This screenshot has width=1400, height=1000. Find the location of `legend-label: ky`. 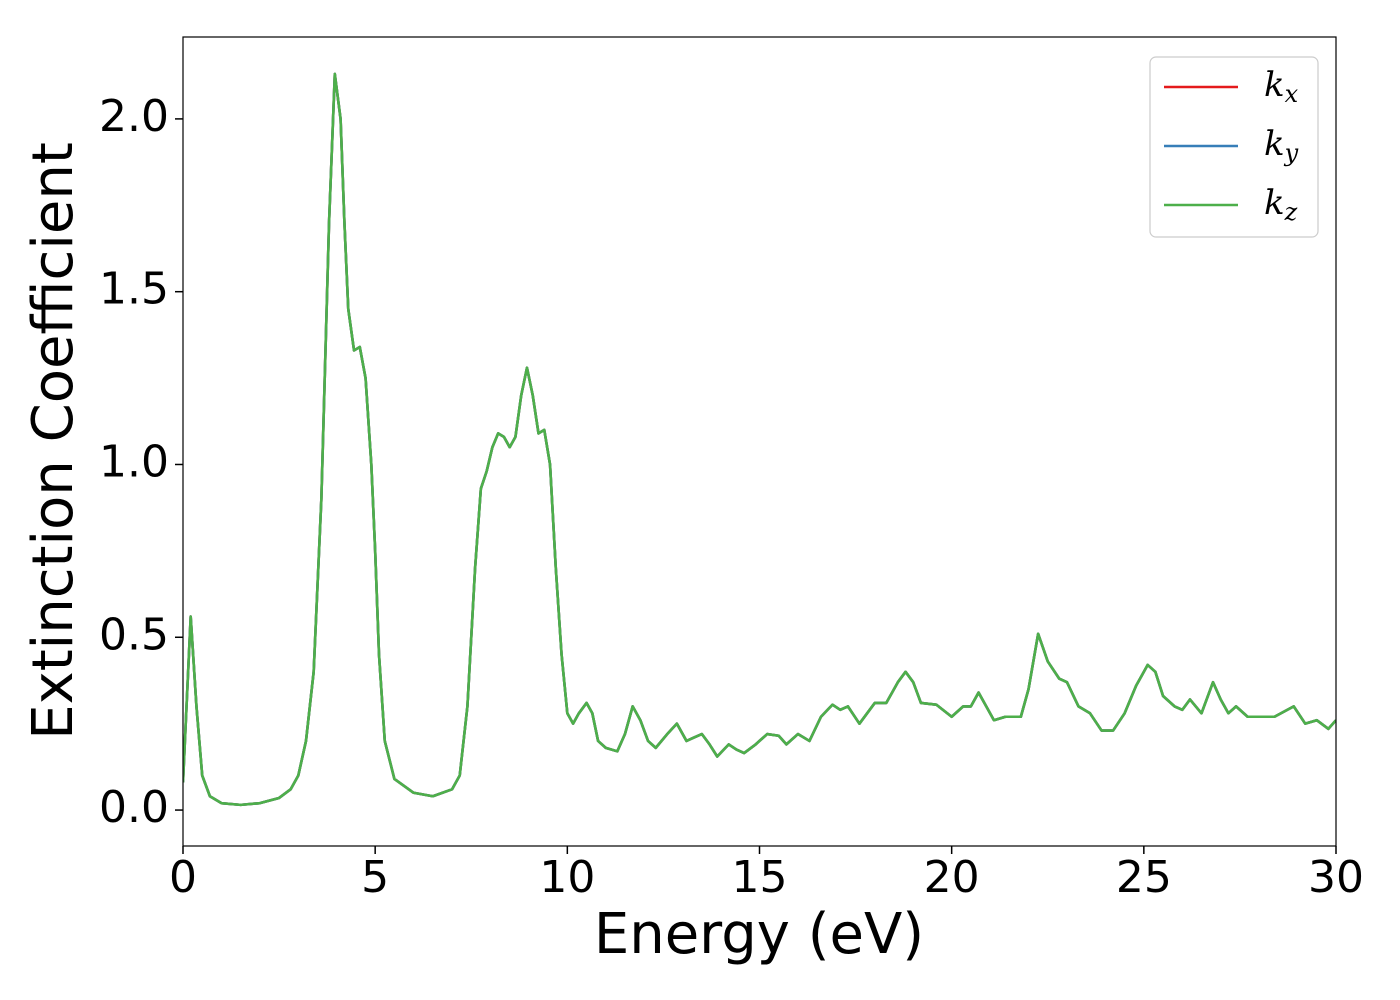

legend-label: ky is located at coordinates (1281, 145).